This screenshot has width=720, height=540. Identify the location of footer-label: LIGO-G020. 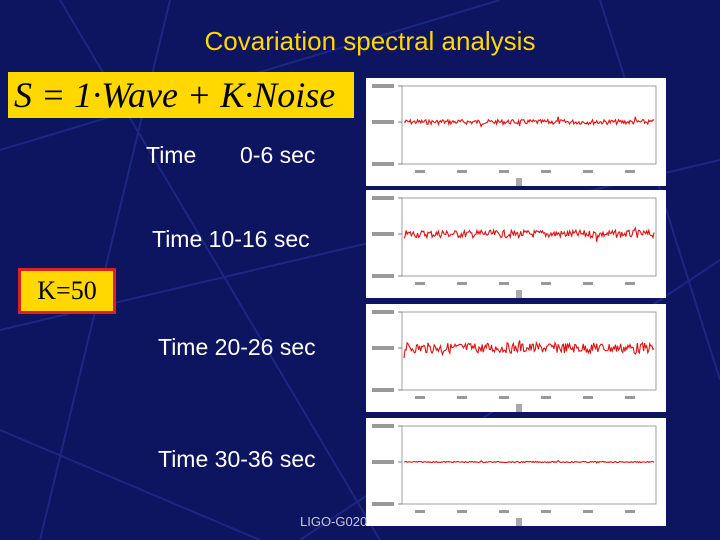
(334, 521).